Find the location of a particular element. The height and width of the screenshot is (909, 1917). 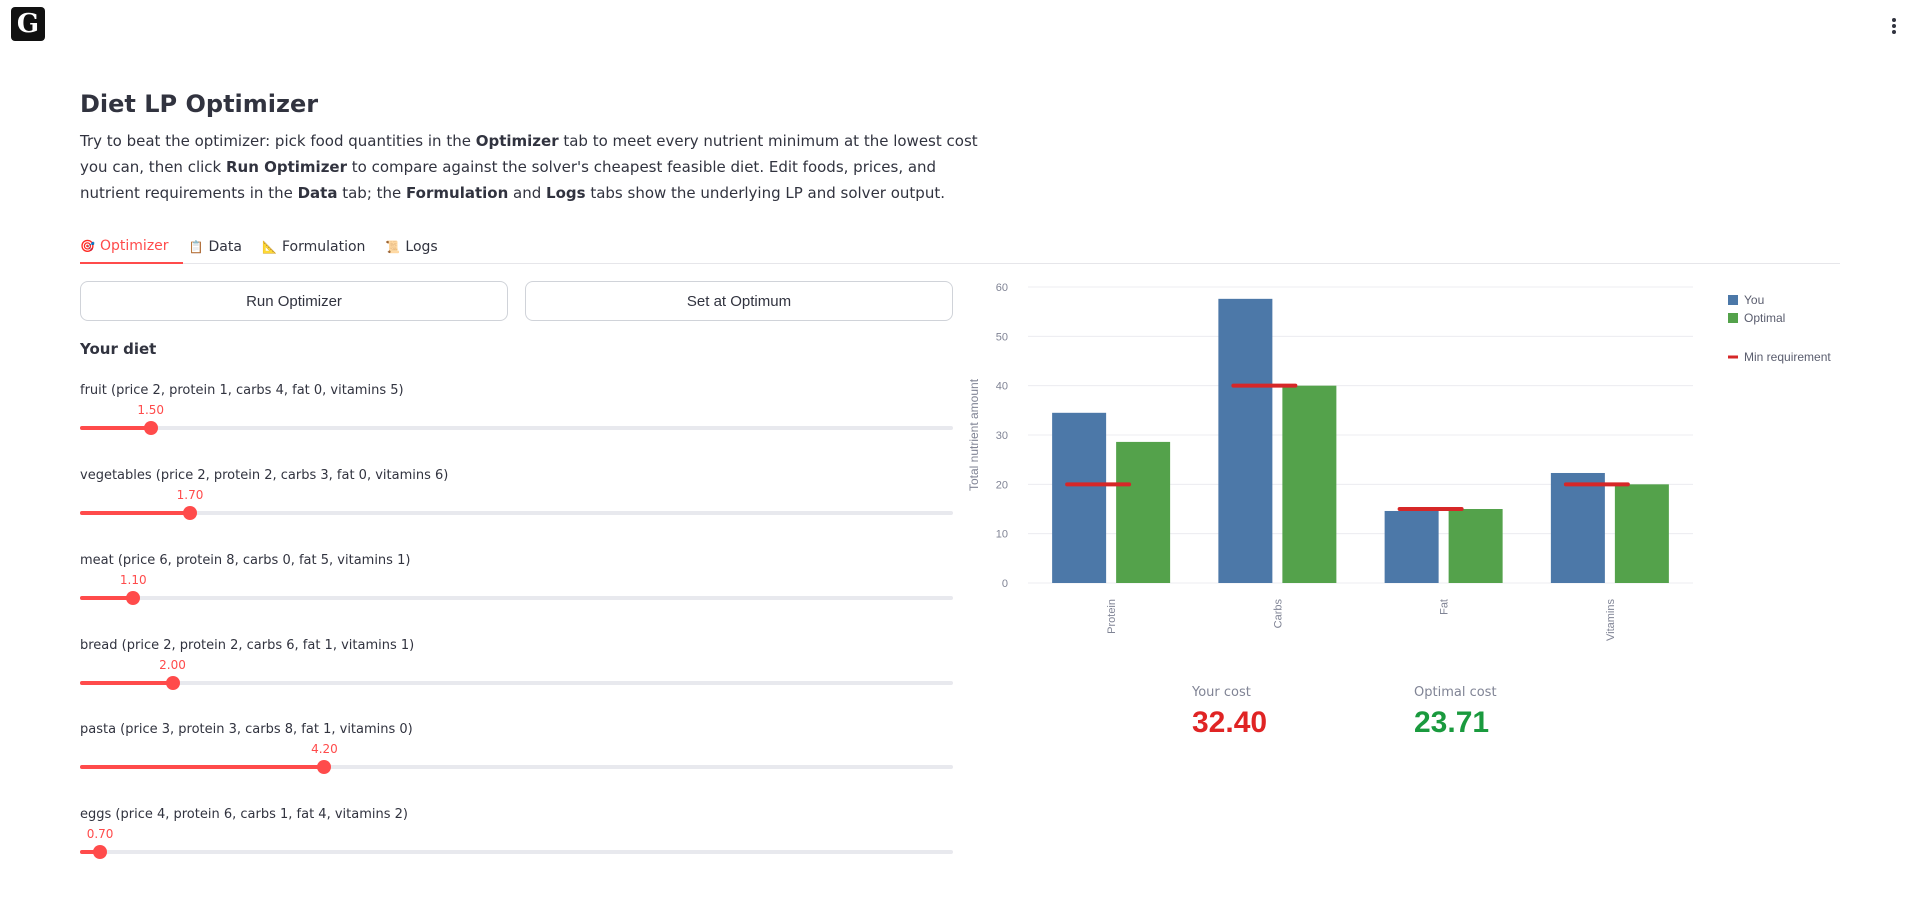

y-tick-label: 40 is located at coordinates (1002, 387).